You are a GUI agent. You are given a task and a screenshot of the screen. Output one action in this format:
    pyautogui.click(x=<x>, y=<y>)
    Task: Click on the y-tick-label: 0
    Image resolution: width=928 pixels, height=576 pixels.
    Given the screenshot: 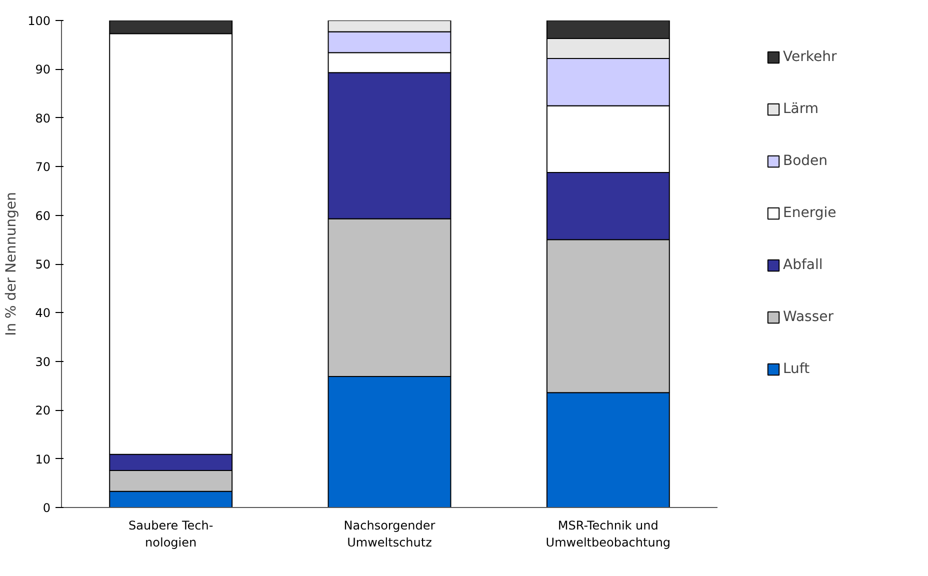 What is the action you would take?
    pyautogui.click(x=46, y=508)
    